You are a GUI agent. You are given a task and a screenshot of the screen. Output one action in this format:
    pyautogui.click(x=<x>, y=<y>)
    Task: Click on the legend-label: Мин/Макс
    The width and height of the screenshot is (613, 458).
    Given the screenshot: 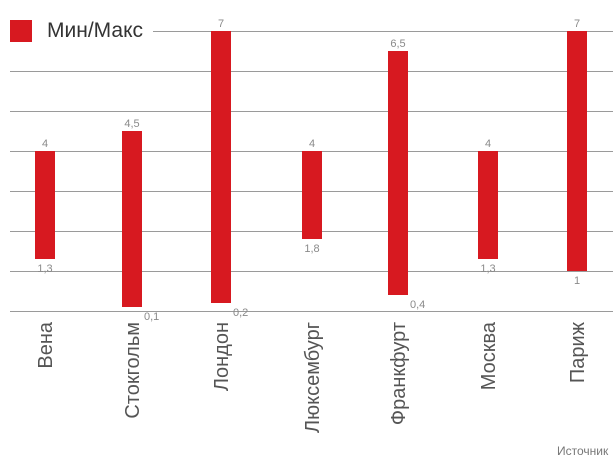 What is the action you would take?
    pyautogui.click(x=95, y=30)
    